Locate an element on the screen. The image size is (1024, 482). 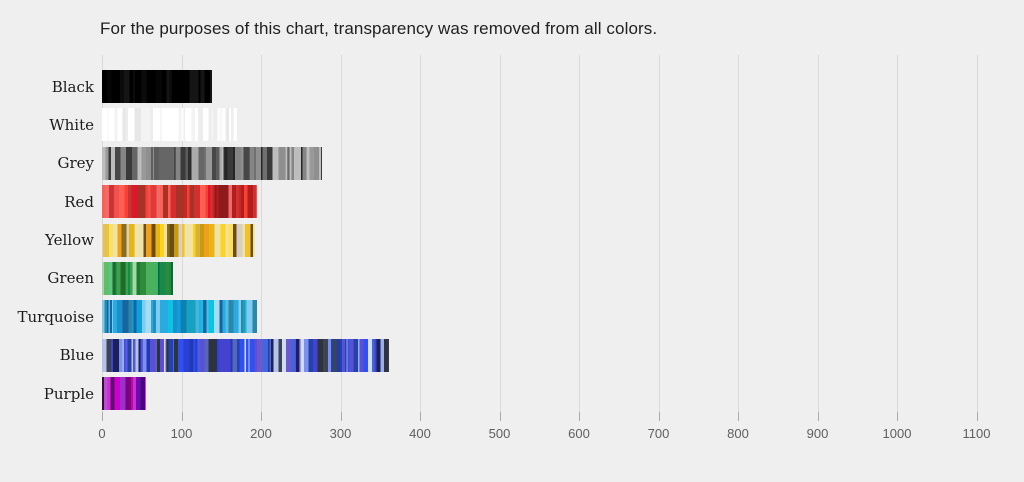
x-tick-label-1000: 1000 is located at coordinates (897, 433).